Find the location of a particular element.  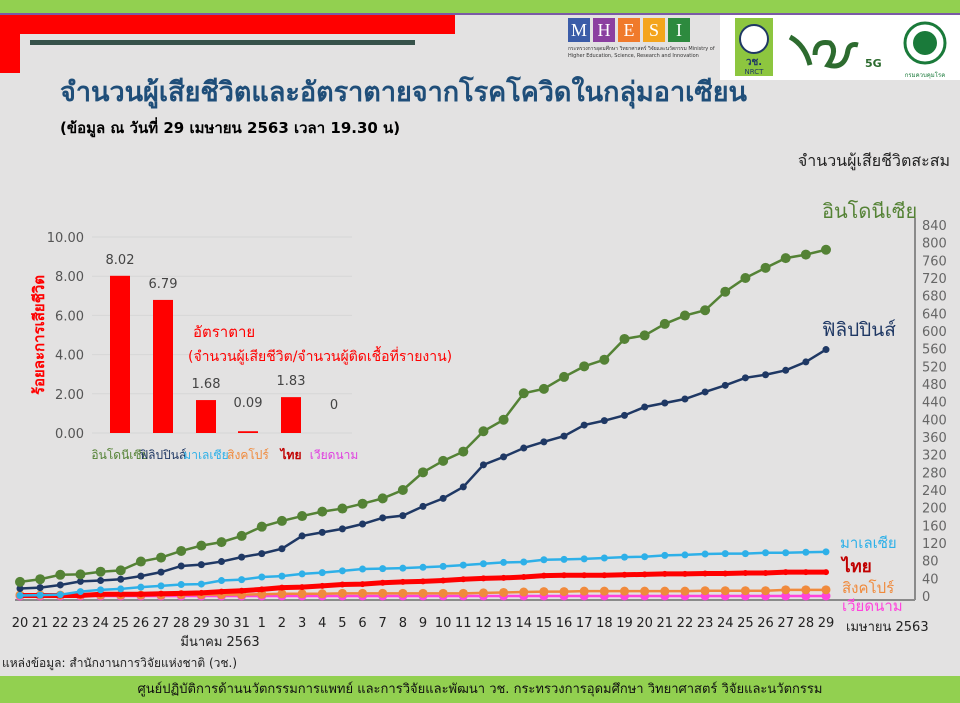

svg-text: วช. is located at coordinates (754, 62).